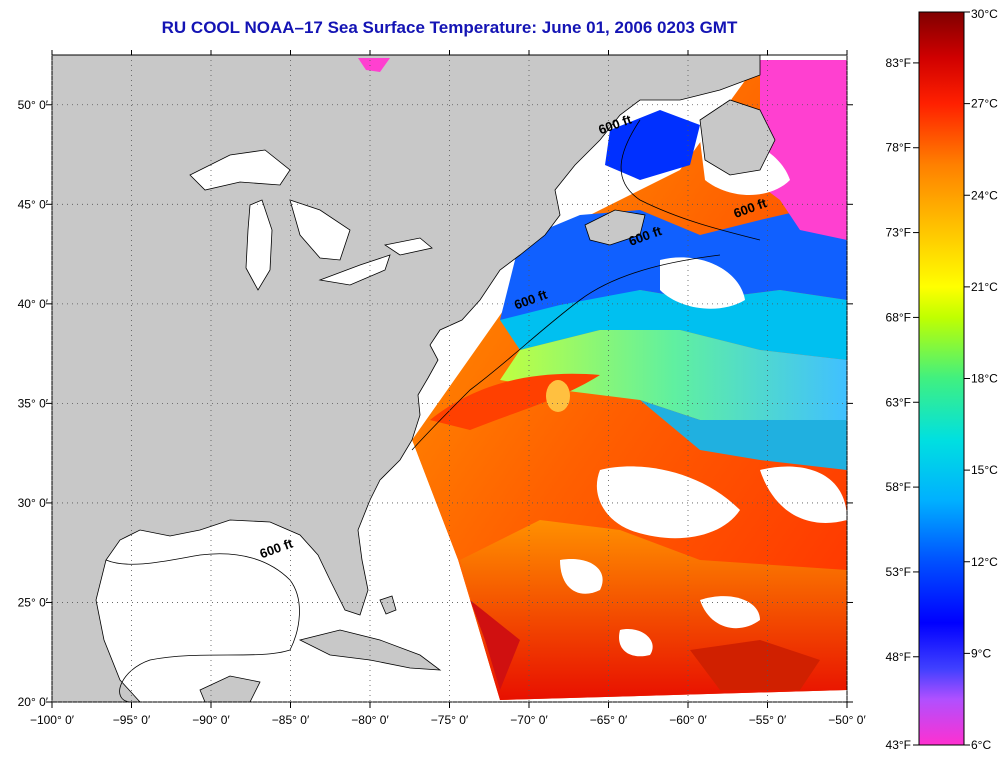 The width and height of the screenshot is (1008, 761). I want to click on fahrenheit-label: 53°F, so click(898, 572).